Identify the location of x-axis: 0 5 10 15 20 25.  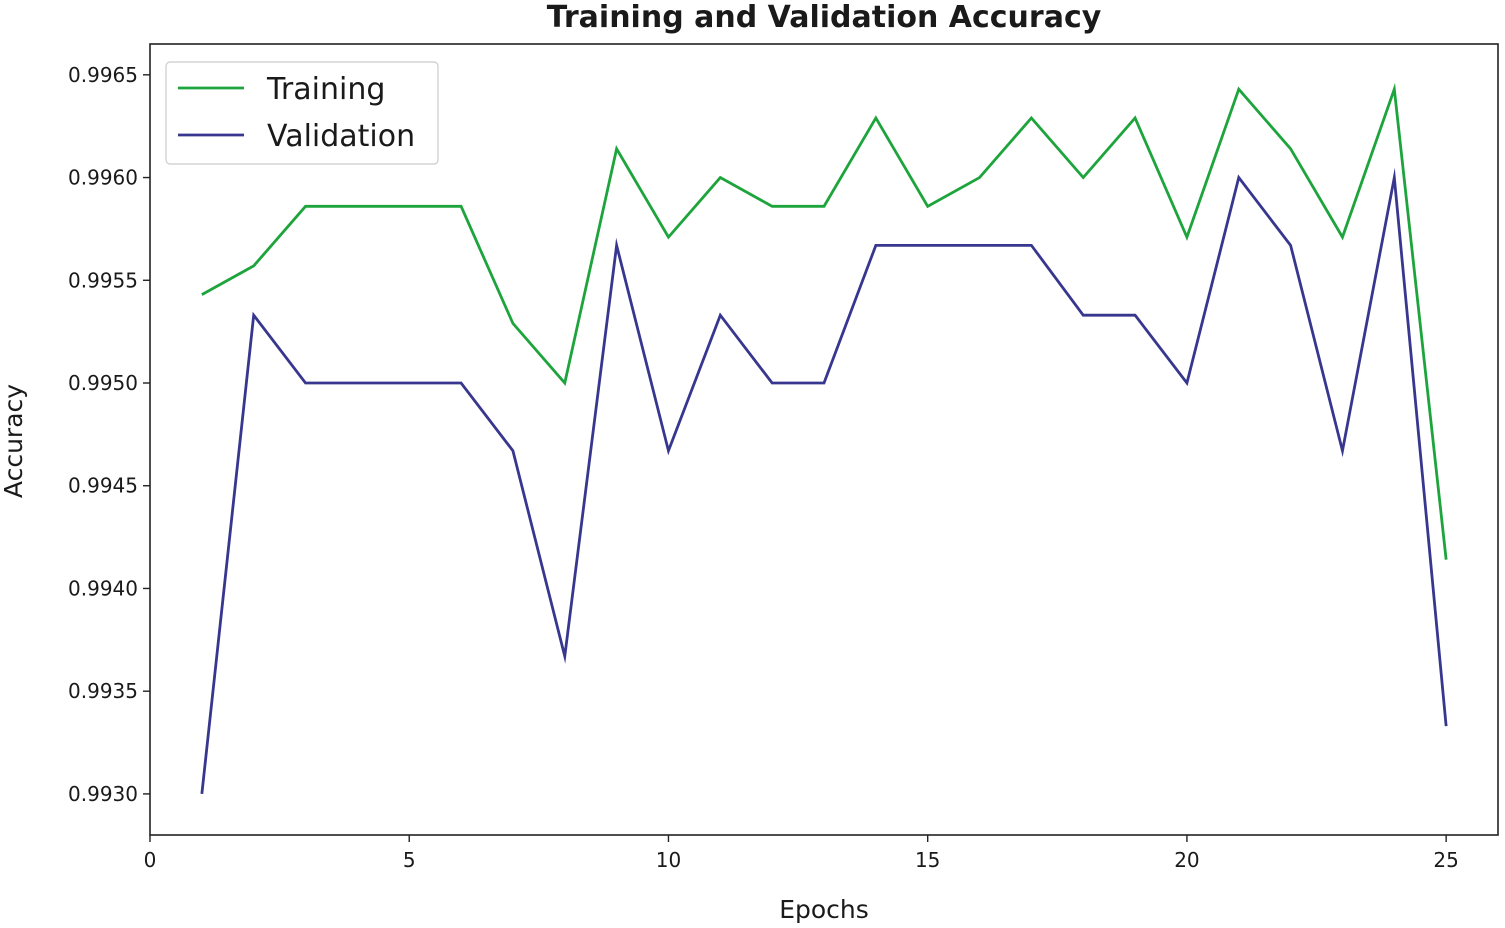
(801, 853).